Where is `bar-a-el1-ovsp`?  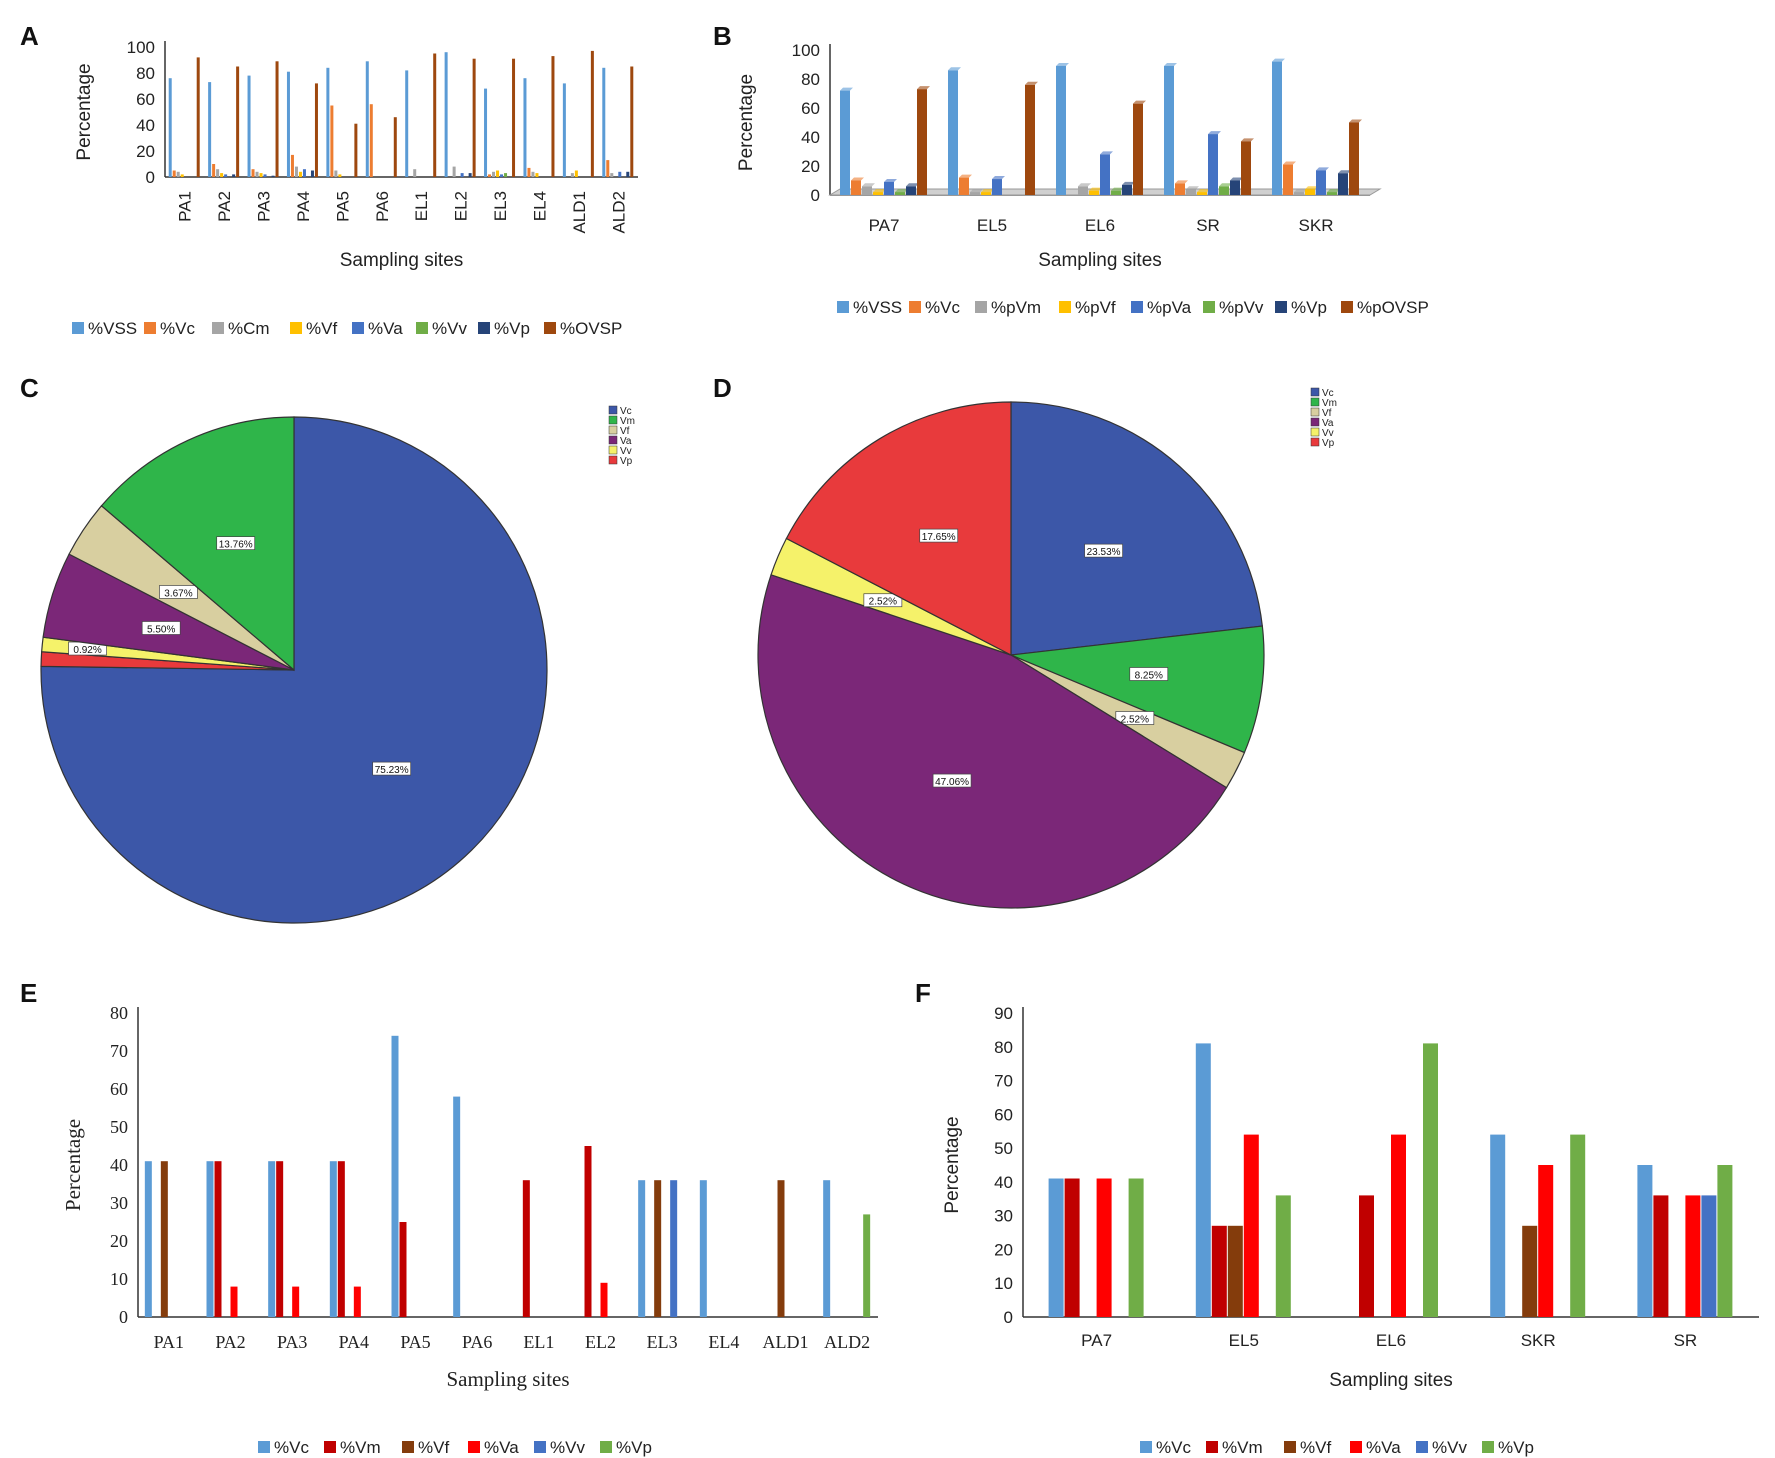
bar-a-el1-ovsp is located at coordinates (435, 115).